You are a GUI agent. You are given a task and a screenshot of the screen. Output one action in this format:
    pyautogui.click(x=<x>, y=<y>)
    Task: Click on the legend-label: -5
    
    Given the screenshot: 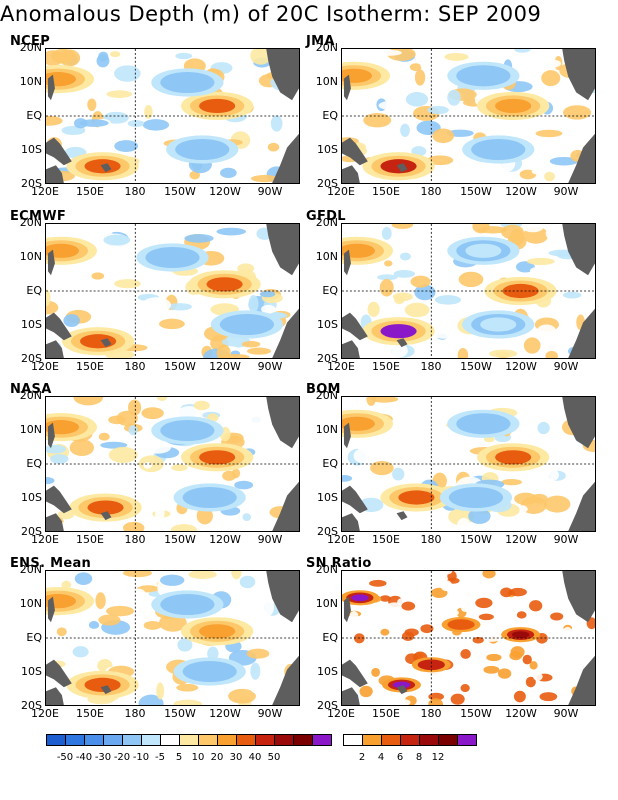 What is the action you would take?
    pyautogui.click(x=160, y=757)
    